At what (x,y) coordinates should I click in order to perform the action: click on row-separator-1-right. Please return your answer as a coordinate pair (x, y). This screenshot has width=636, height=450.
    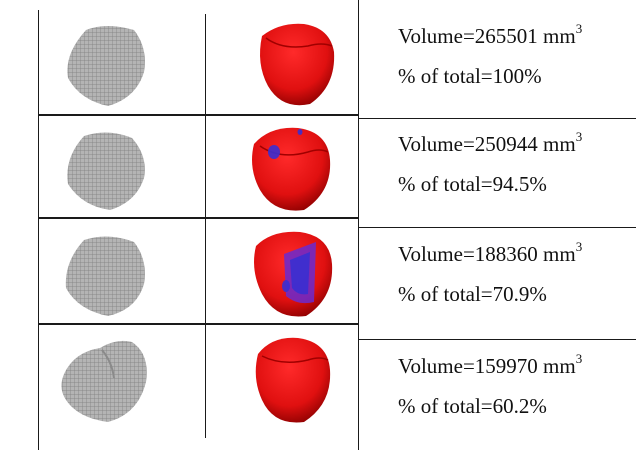
    Looking at the image, I should click on (497, 118).